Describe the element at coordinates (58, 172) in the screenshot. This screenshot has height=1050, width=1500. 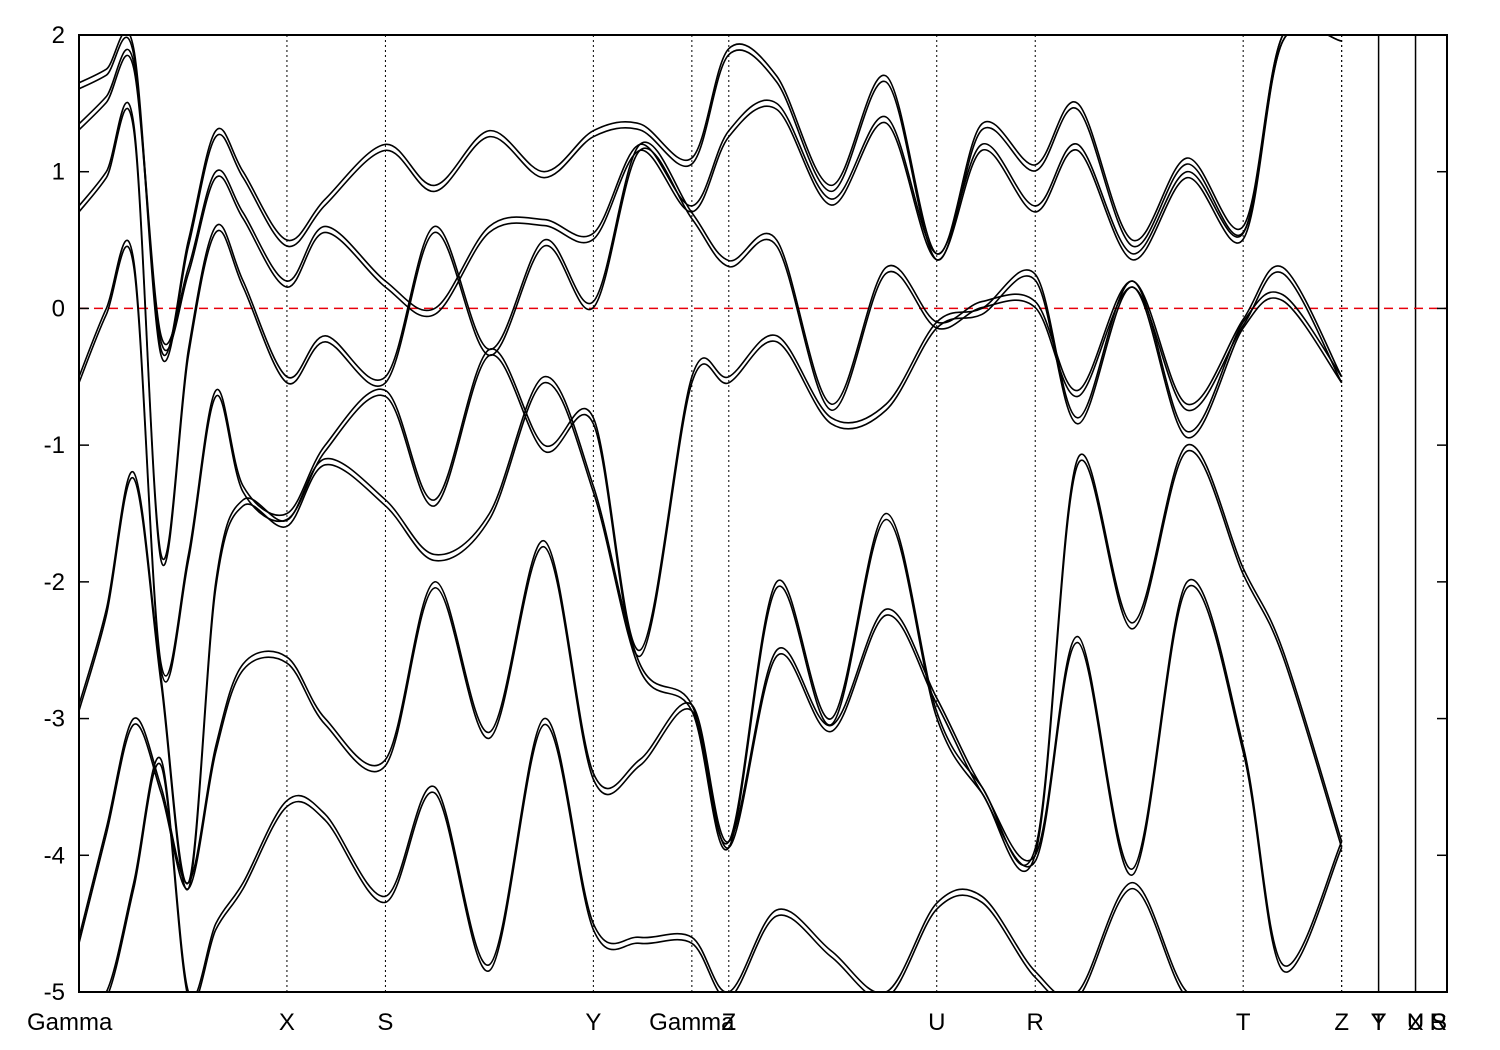
I see `y-tick-label: 1` at that location.